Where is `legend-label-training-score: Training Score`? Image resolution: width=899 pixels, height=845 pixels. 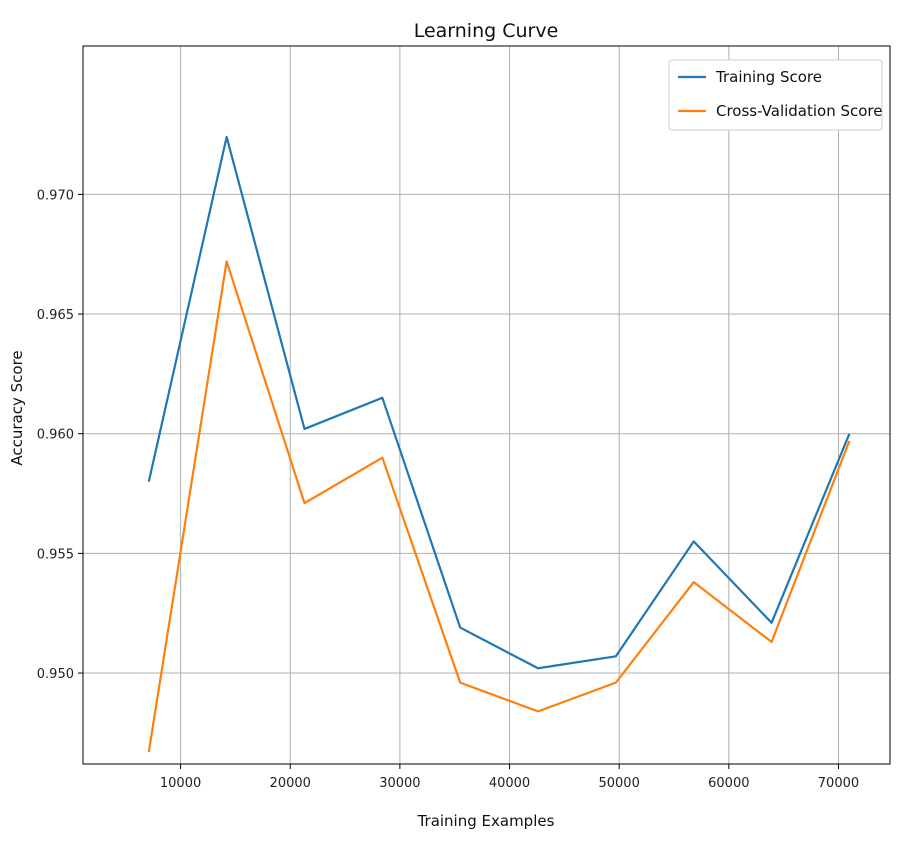 legend-label-training-score: Training Score is located at coordinates (768, 77).